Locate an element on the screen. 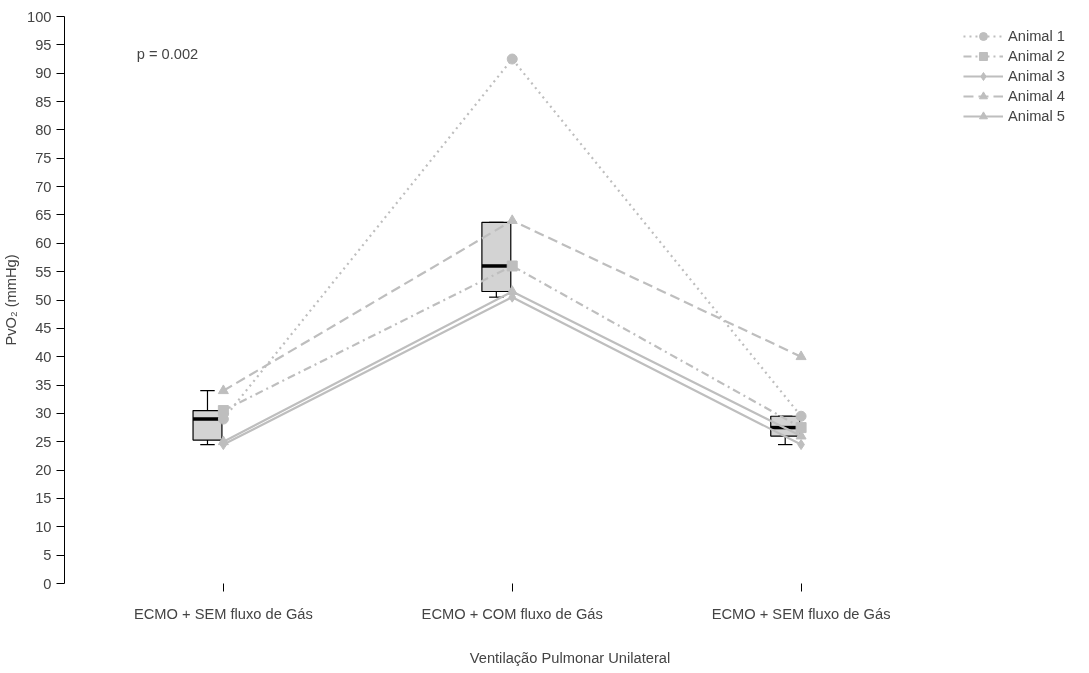  y-tick-label: 85 is located at coordinates (43, 101).